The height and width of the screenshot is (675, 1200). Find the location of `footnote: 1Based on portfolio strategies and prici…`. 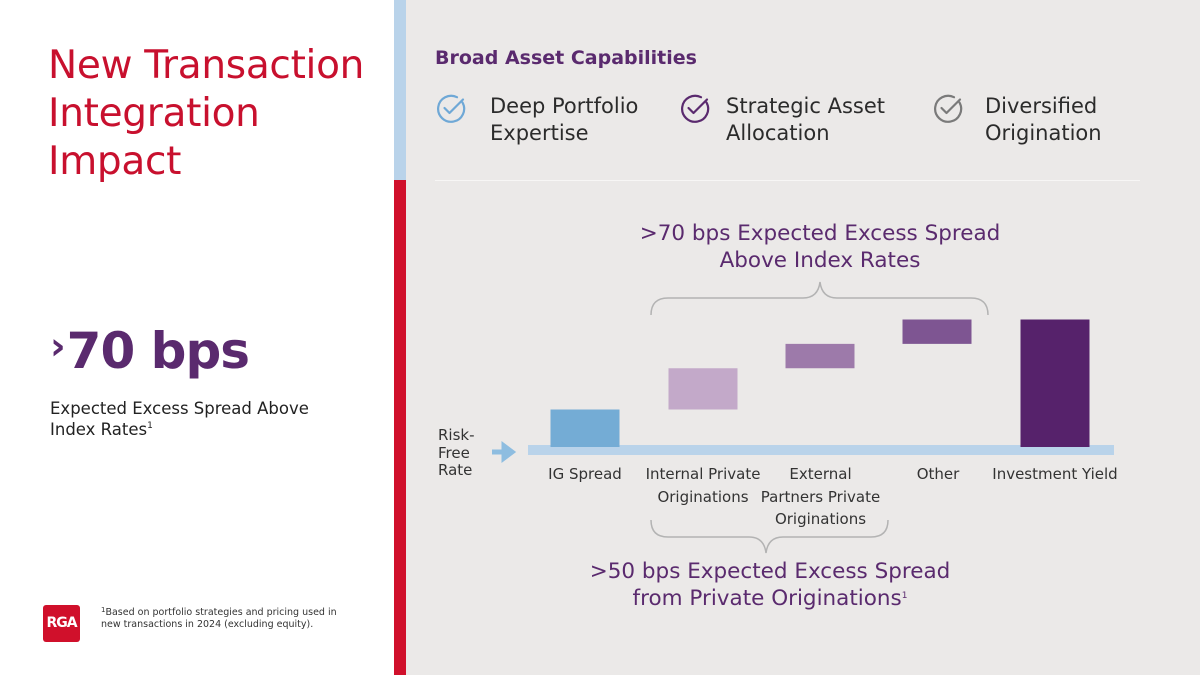

footnote: 1Based on portfolio strategies and prici… is located at coordinates (221, 617).